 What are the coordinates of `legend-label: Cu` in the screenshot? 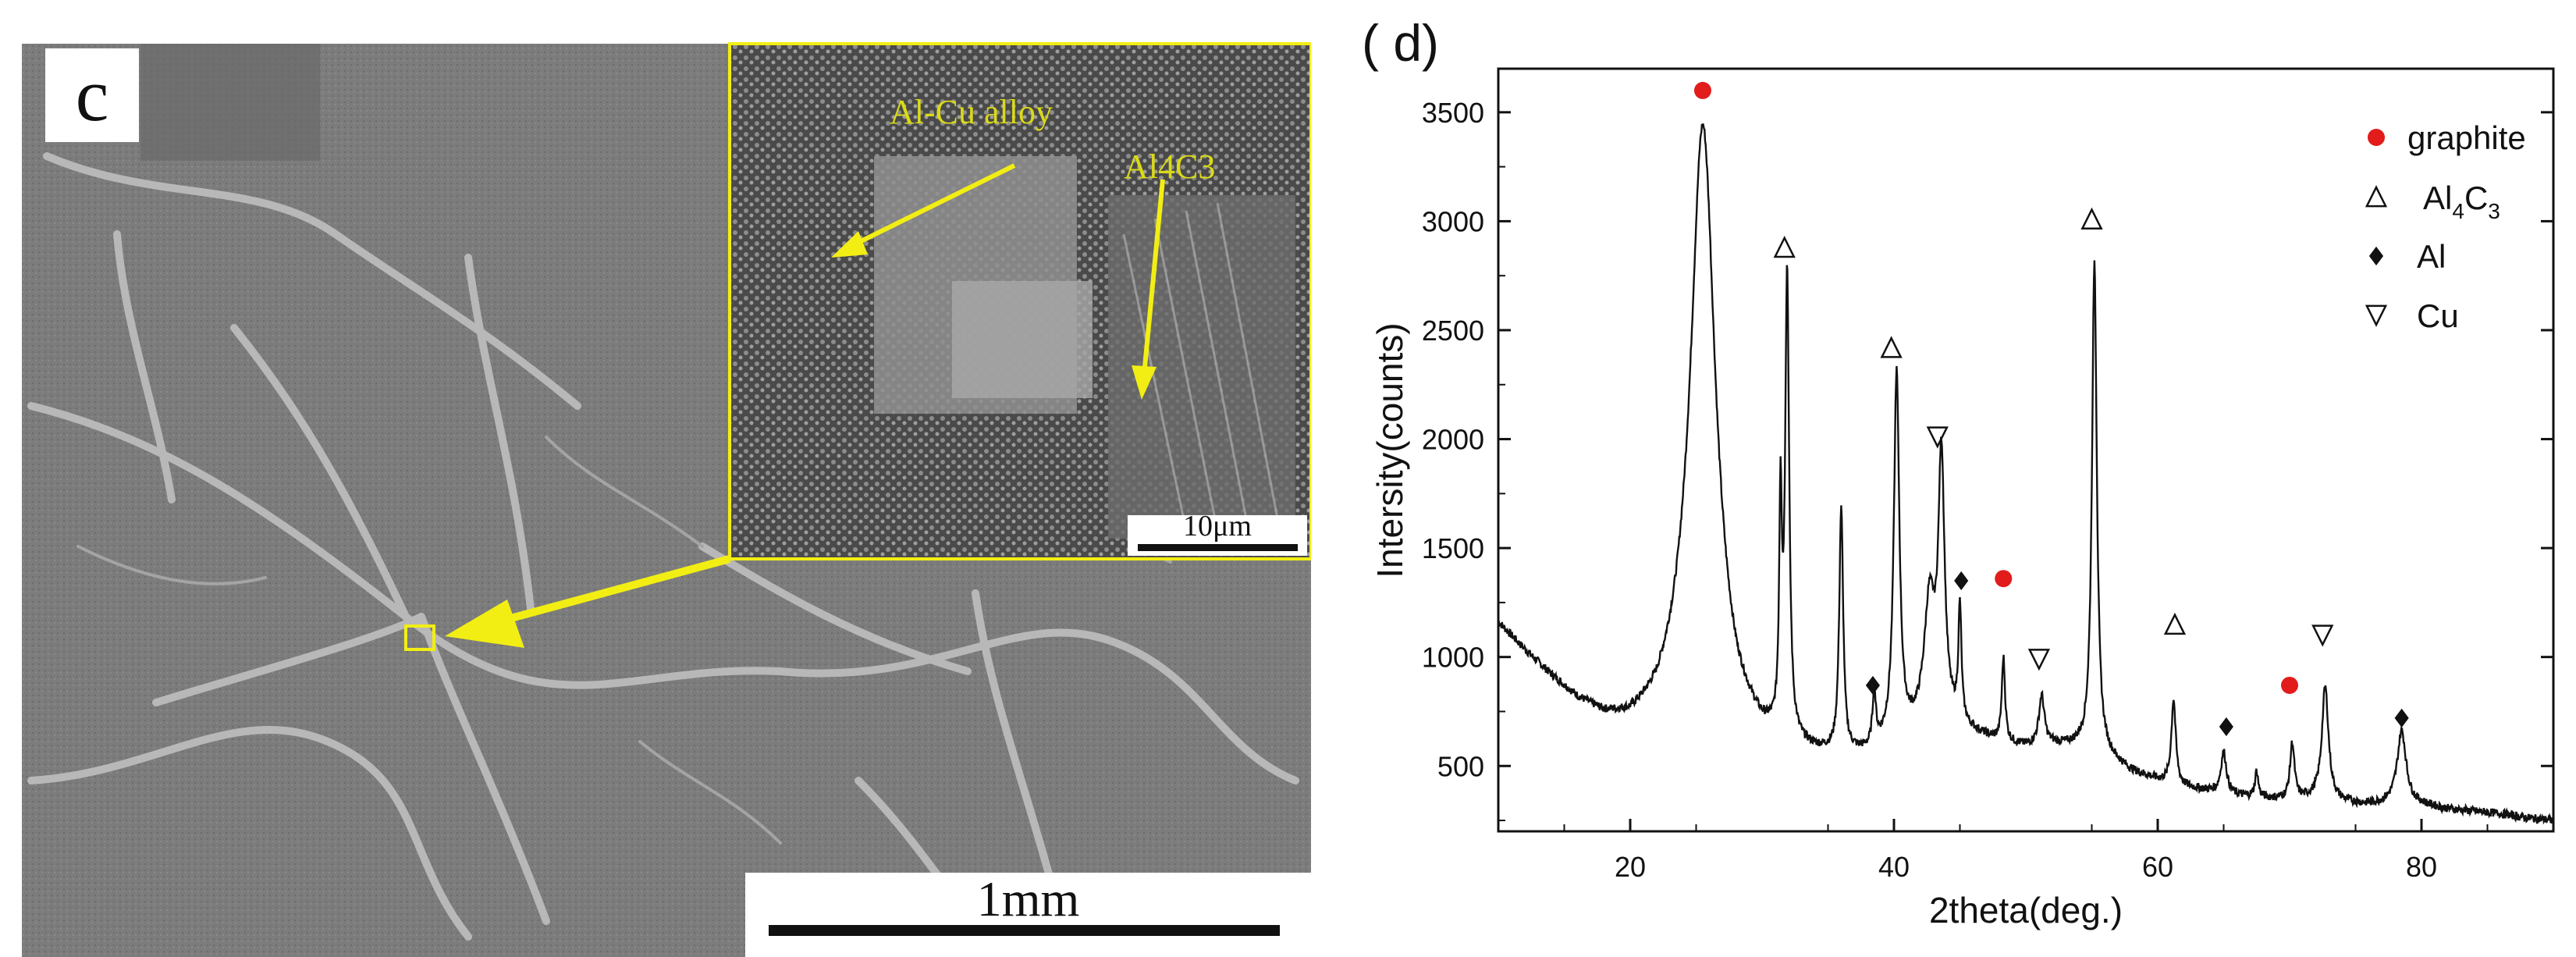 It's located at (2438, 315).